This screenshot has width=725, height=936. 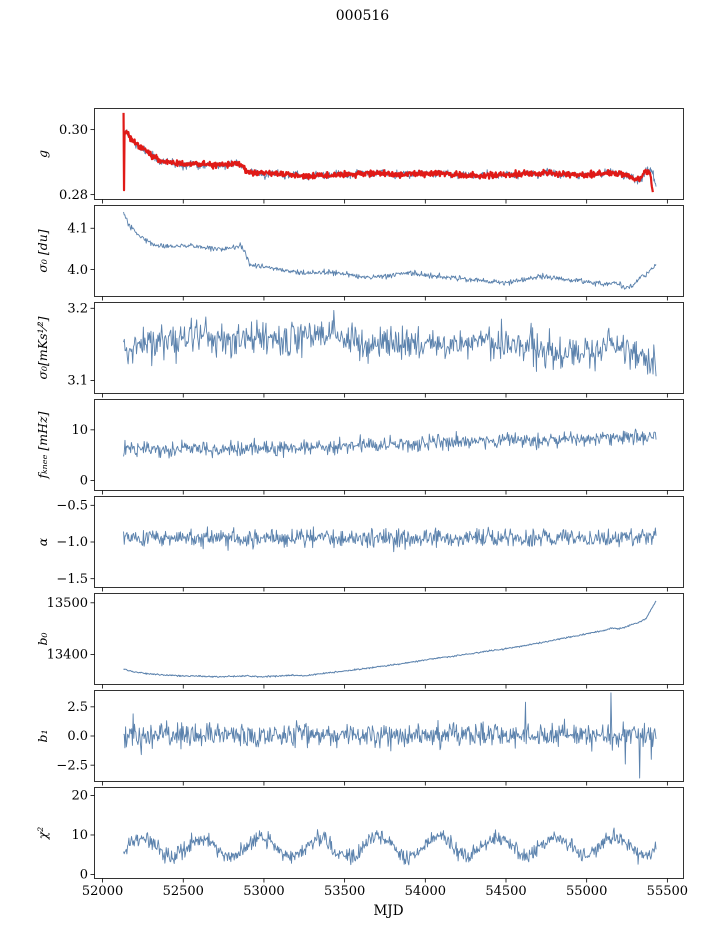 I want to click on subplot-alpha: −1.5 −1.0 −0.5 α, so click(x=359, y=544).